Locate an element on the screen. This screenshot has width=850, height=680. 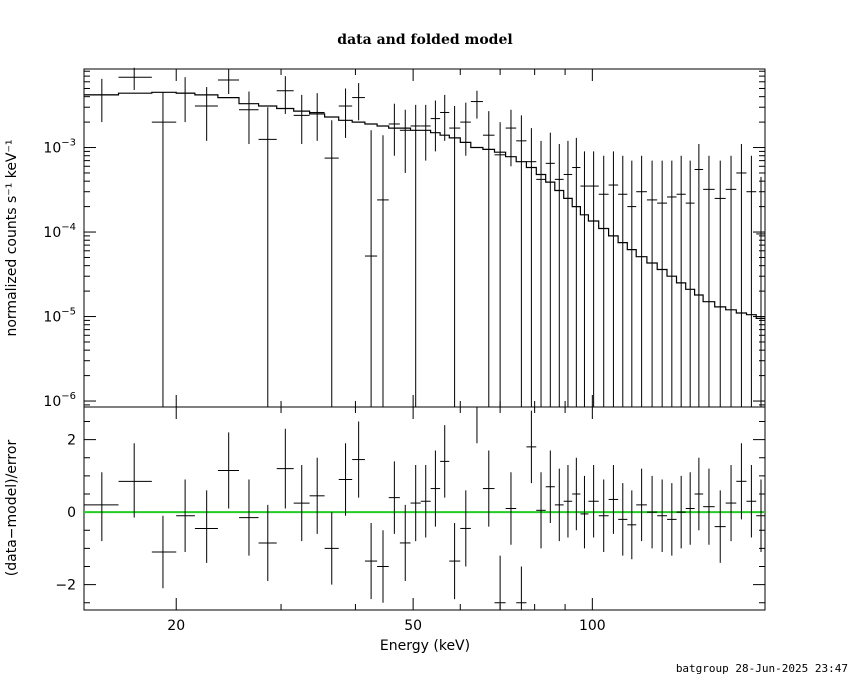
x-axis-label: Energy (keV) is located at coordinates (425, 646).